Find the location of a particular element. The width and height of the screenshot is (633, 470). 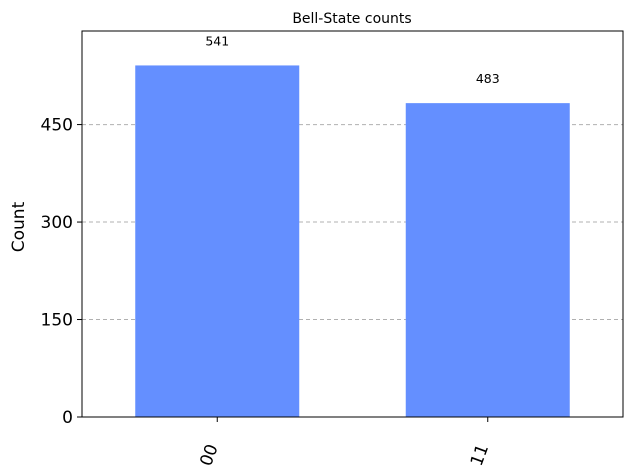

y-tick-label-150: 150 is located at coordinates (57, 321).